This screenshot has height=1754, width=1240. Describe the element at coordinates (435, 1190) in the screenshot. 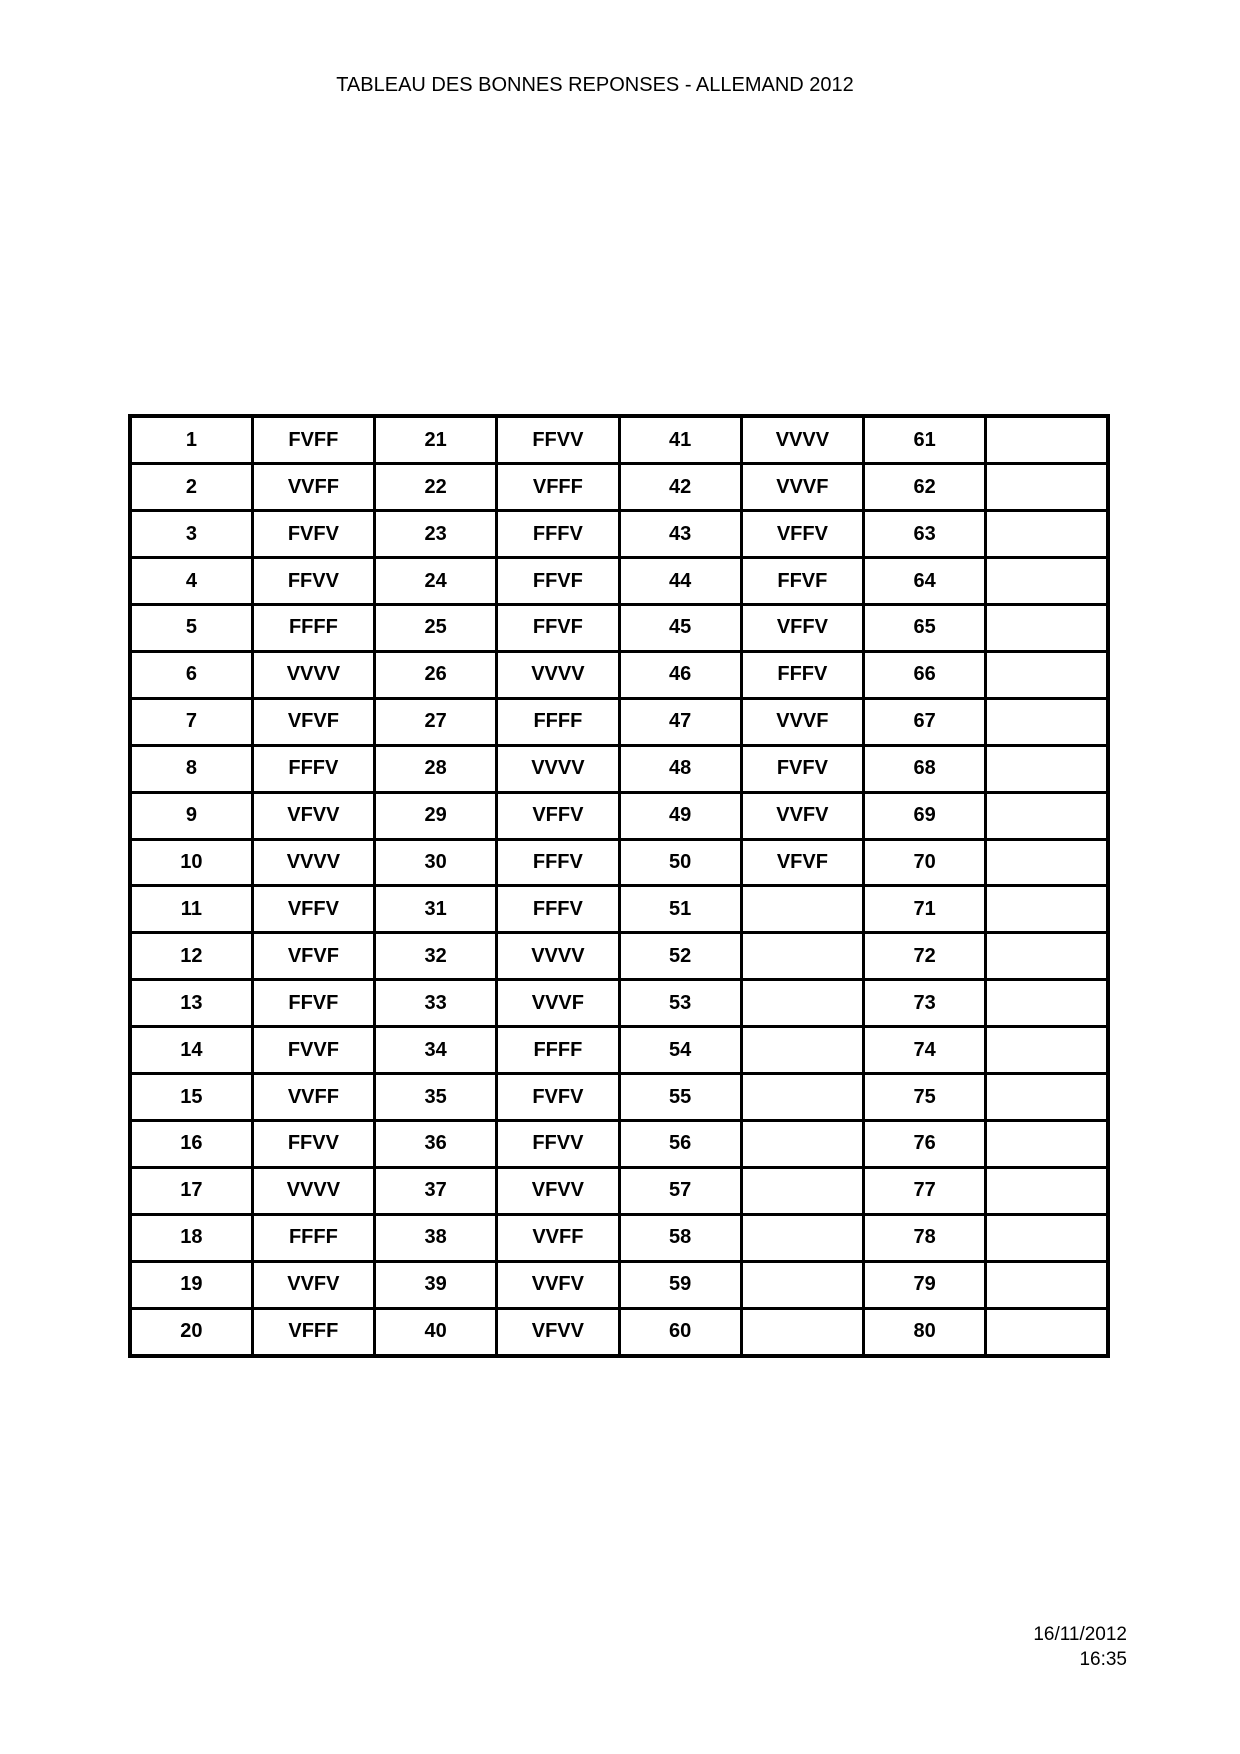

I see `question-number-cell: 37` at that location.